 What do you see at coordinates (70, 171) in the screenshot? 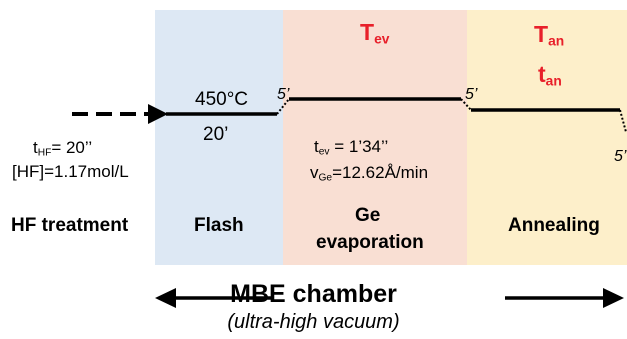
I see `hf-concentration: [HF]=1.17mol/L` at bounding box center [70, 171].